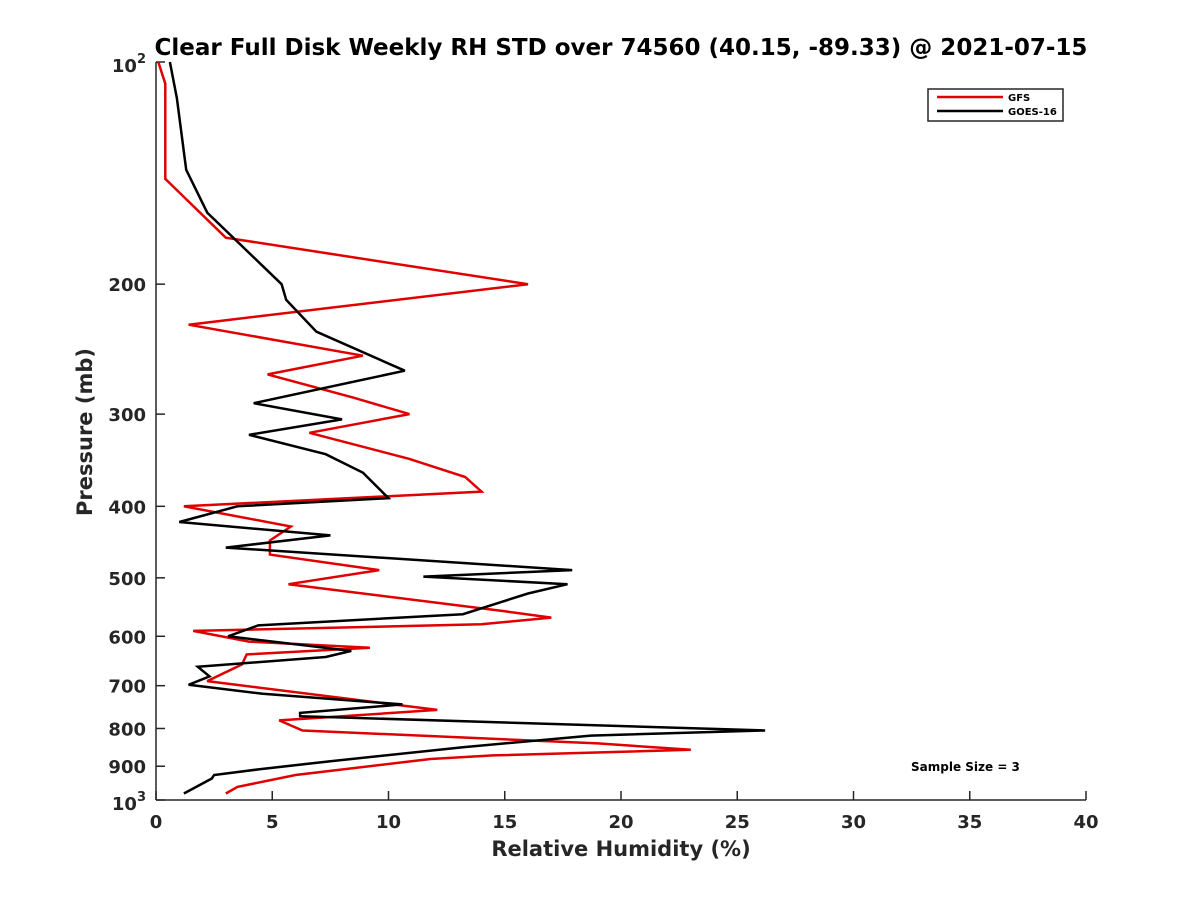  Describe the element at coordinates (1032, 112) in the screenshot. I see `legend-label-goes-16: GOES-16` at that location.